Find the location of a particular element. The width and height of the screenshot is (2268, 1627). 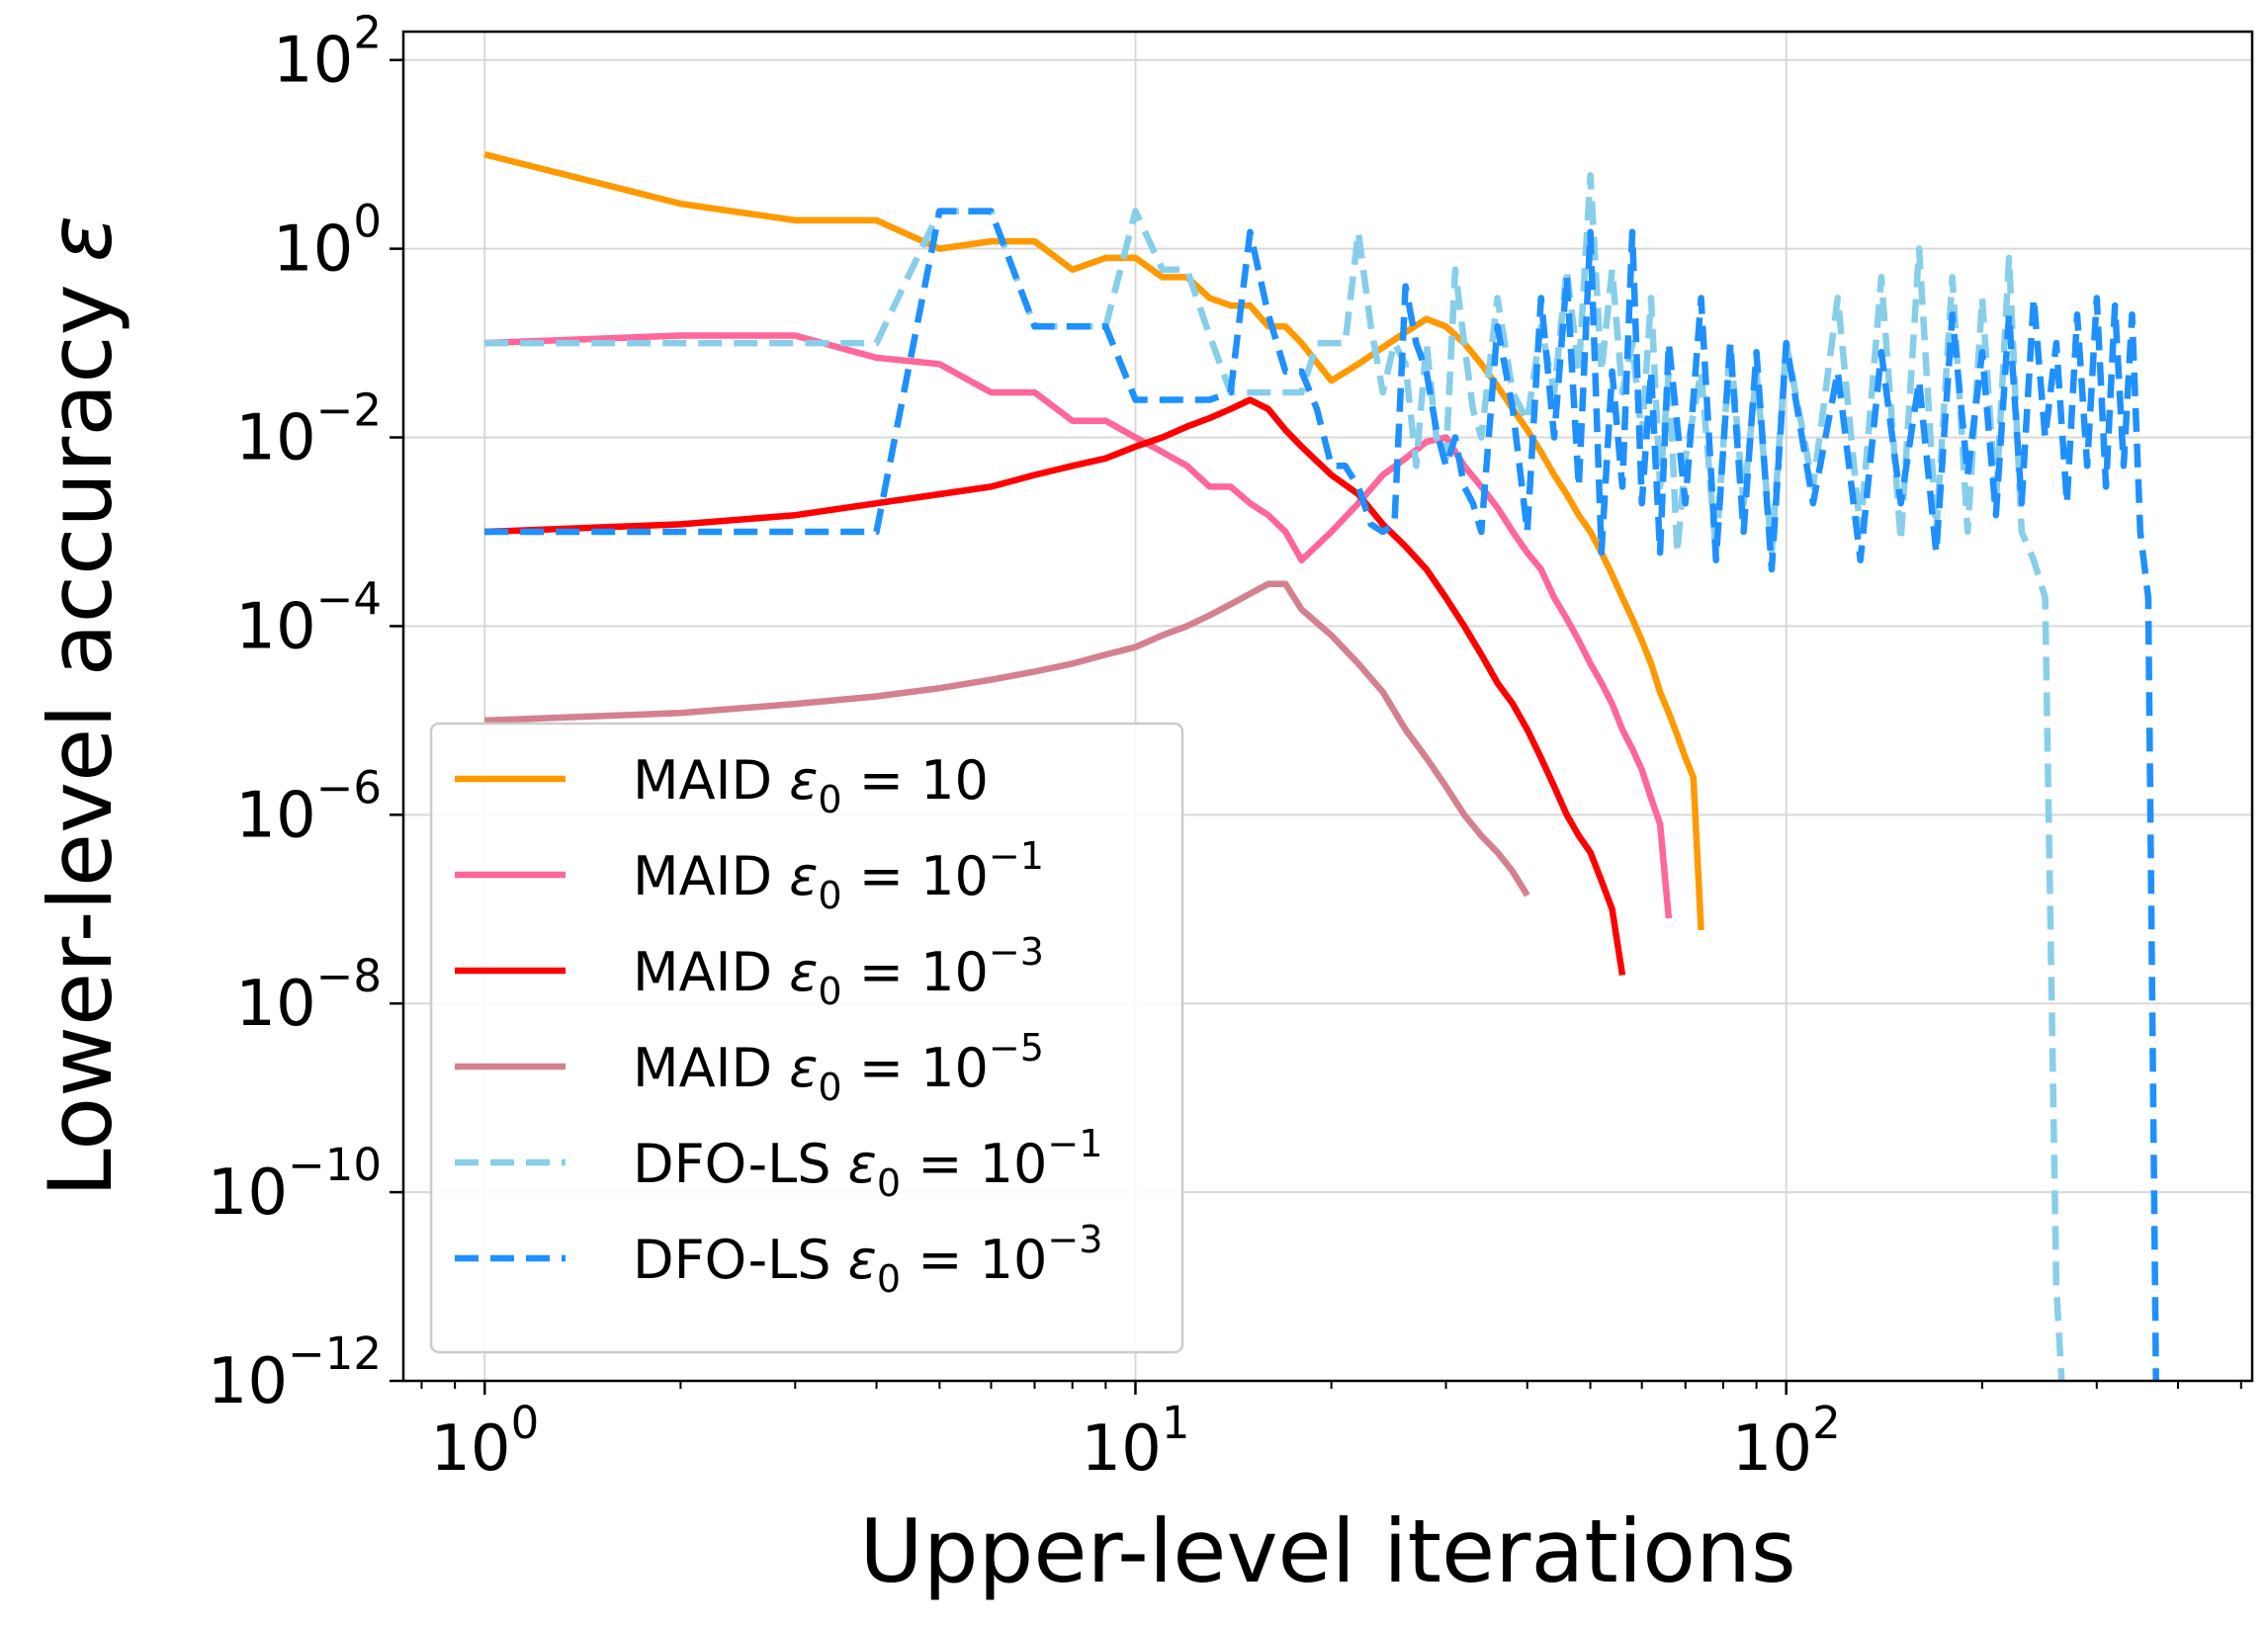

legend-box is located at coordinates (807, 1038).